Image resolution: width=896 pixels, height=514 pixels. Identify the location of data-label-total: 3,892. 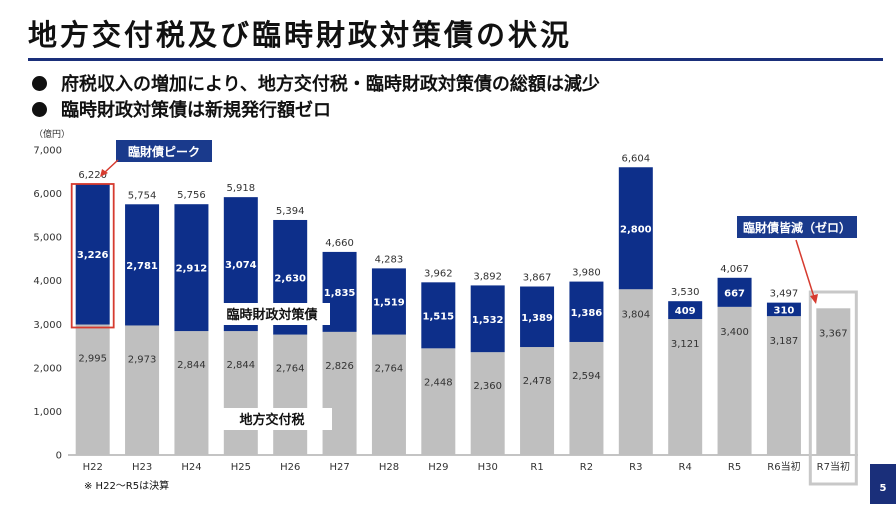
(487, 276).